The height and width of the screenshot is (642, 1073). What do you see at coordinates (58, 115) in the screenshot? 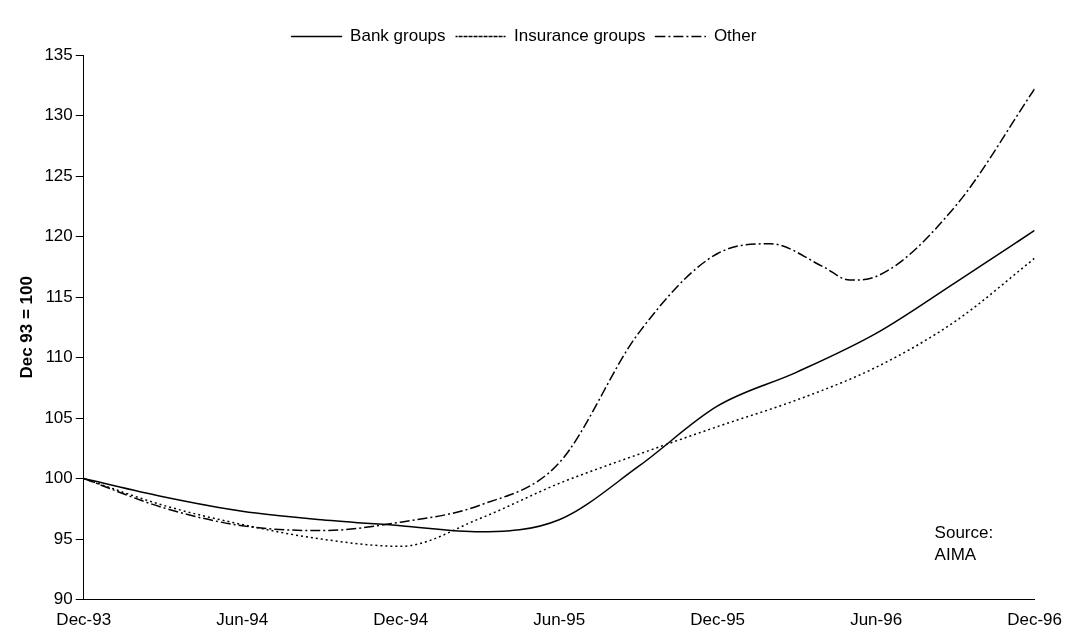
I see `y-tick-label: 130` at bounding box center [58, 115].